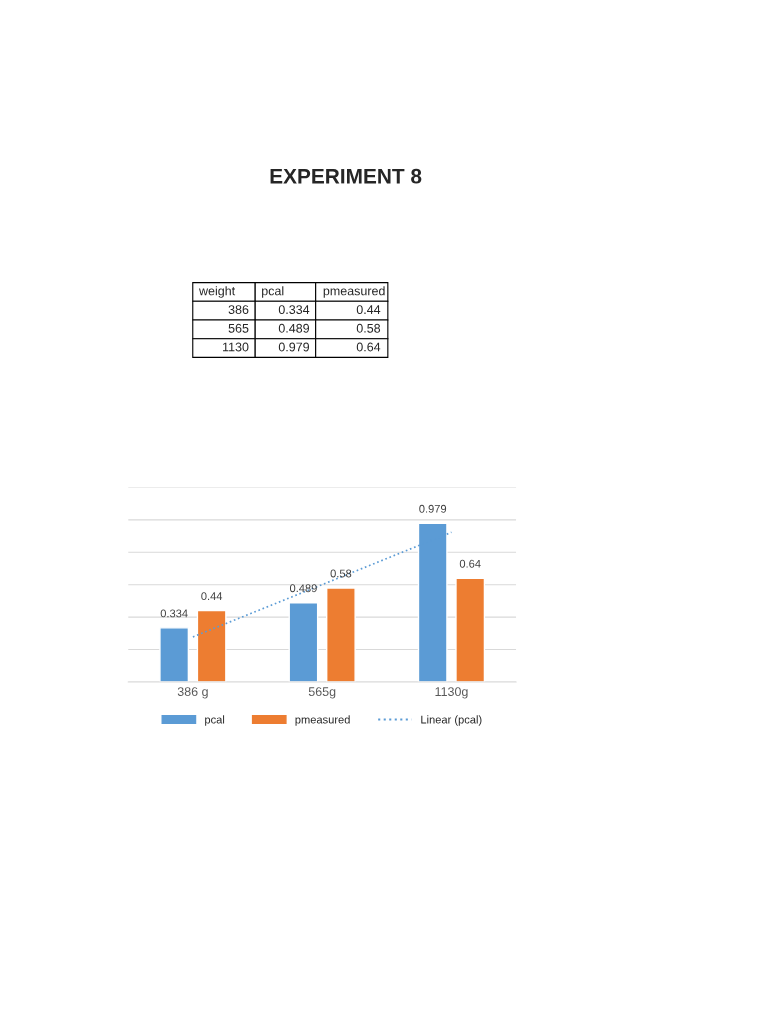  I want to click on text: 0.489, so click(294, 328).